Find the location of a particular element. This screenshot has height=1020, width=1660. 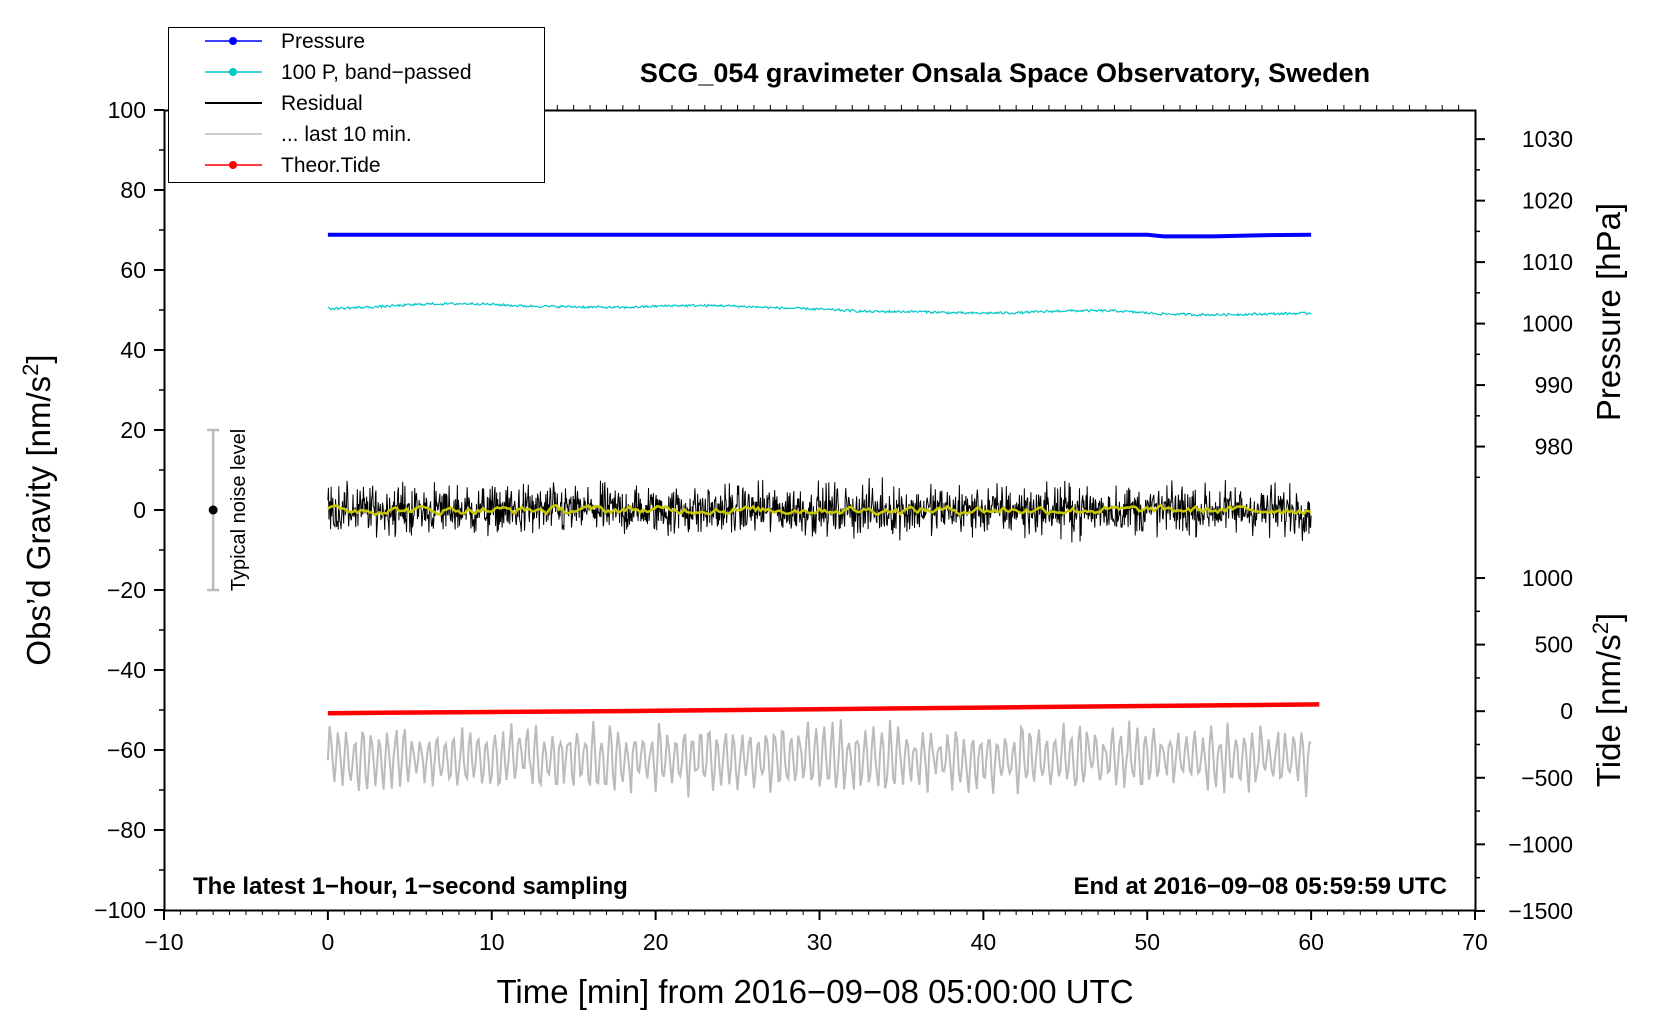

y-tick-label: 20 is located at coordinates (133, 430).